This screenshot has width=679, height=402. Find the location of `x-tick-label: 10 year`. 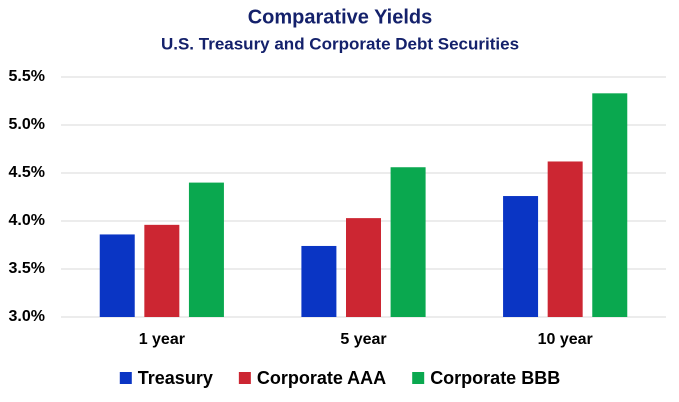

x-tick-label: 10 year is located at coordinates (565, 339).